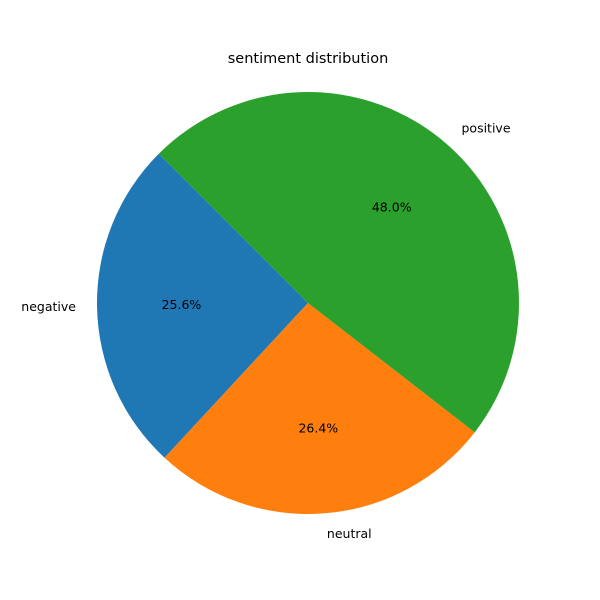  Describe the element at coordinates (182, 304) in the screenshot. I see `slice-percent-negative: 25.6%` at that location.